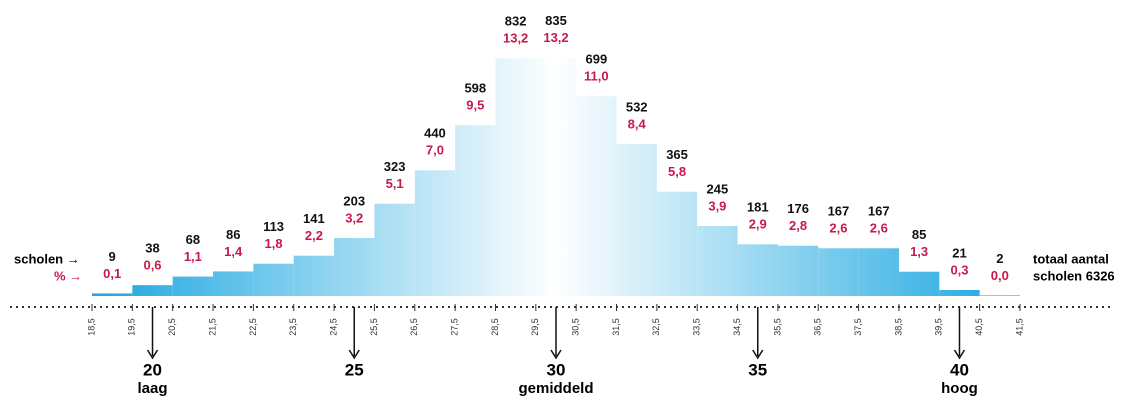 The width and height of the screenshot is (1133, 400). What do you see at coordinates (999, 258) in the screenshot?
I see `count-label: 2` at bounding box center [999, 258].